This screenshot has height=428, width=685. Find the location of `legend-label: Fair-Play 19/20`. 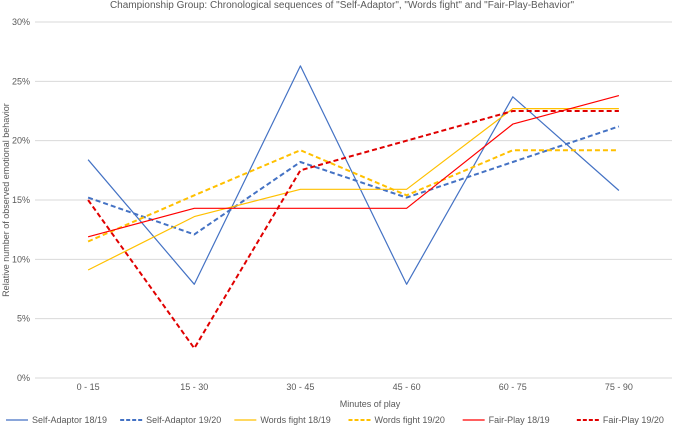

legend-label: Fair-Play 19/20 is located at coordinates (633, 420).